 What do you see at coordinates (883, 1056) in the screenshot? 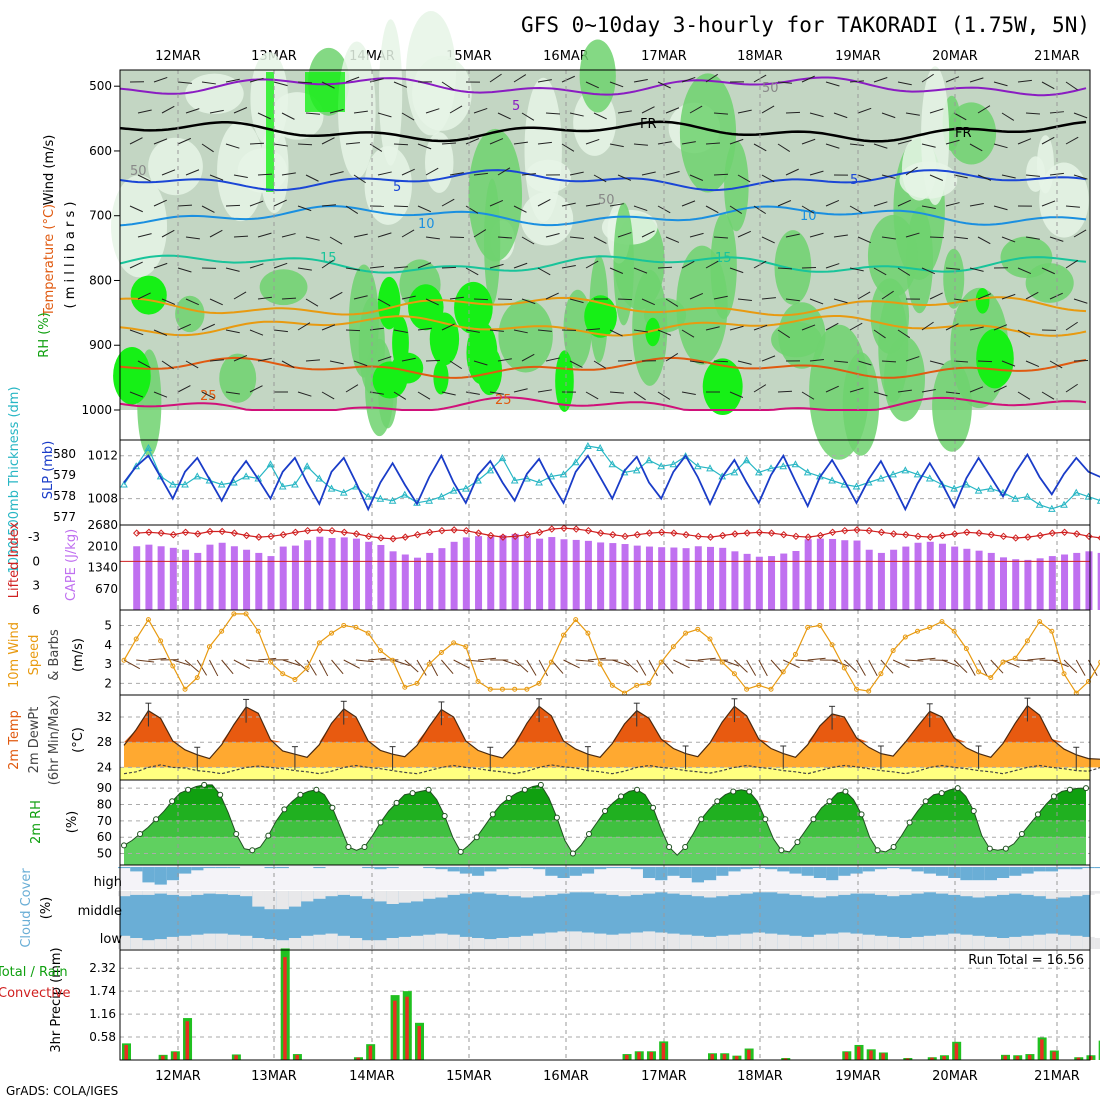
I see `precip-convective-bar` at bounding box center [883, 1056].